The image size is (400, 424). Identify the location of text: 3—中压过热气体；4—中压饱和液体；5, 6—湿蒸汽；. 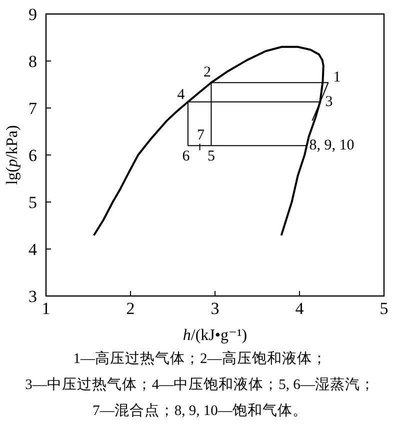
(200, 384).